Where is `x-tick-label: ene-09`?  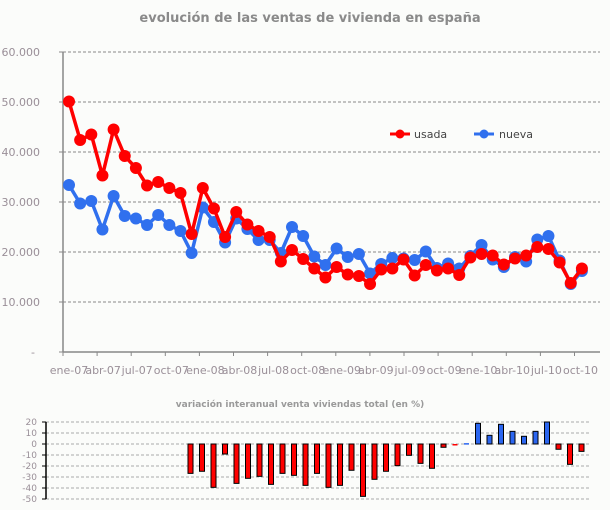 x-tick-label: ene-09 is located at coordinates (342, 370).